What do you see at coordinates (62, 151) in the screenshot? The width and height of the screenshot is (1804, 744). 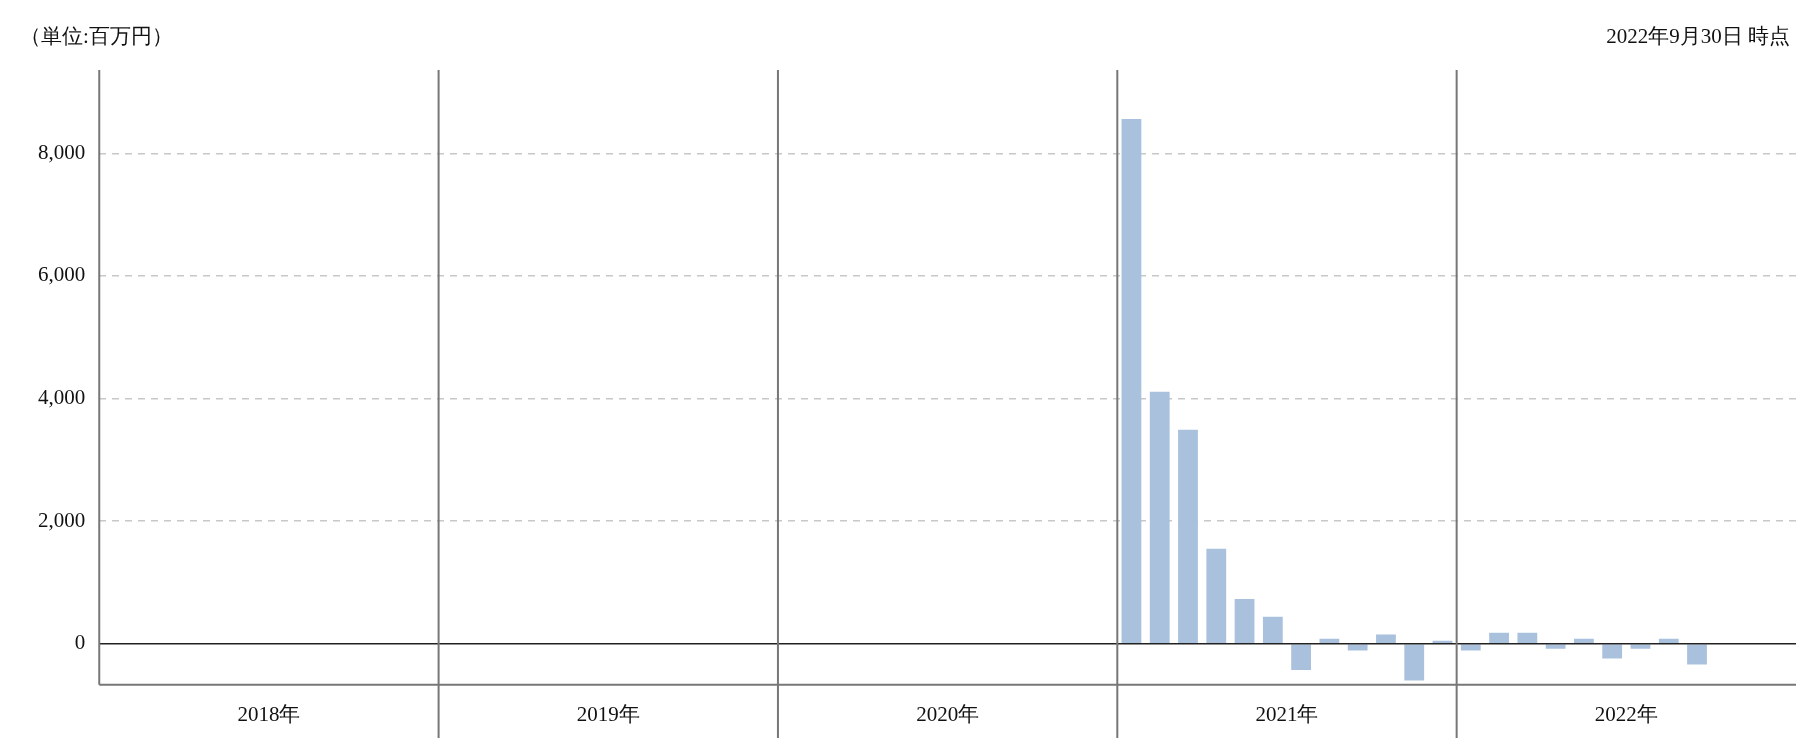 I see `y-tick-label: 8,000` at bounding box center [62, 151].